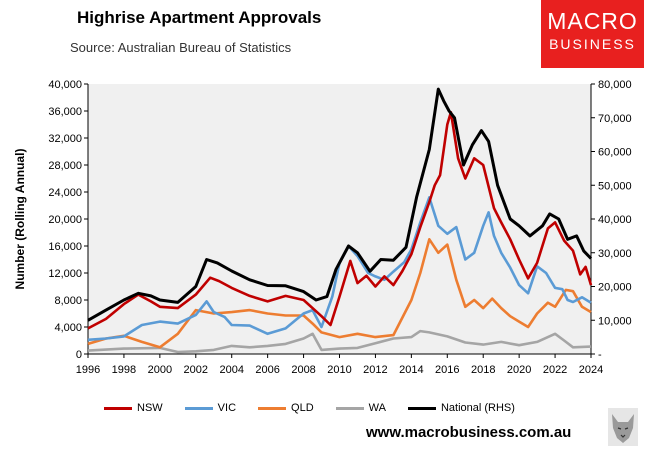 This screenshot has height=455, width=654. I want to click on y-right-tick-label: -, so click(600, 355).